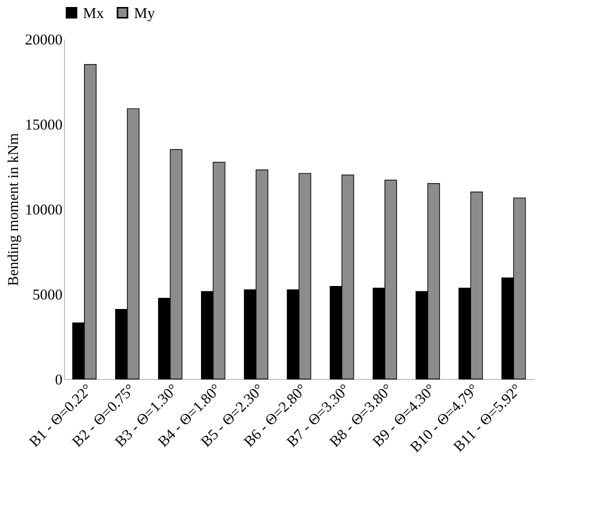 Image resolution: width=606 pixels, height=520 pixels. What do you see at coordinates (14, 209) in the screenshot?
I see `y-axis-title: Bending moment in kNm` at bounding box center [14, 209].